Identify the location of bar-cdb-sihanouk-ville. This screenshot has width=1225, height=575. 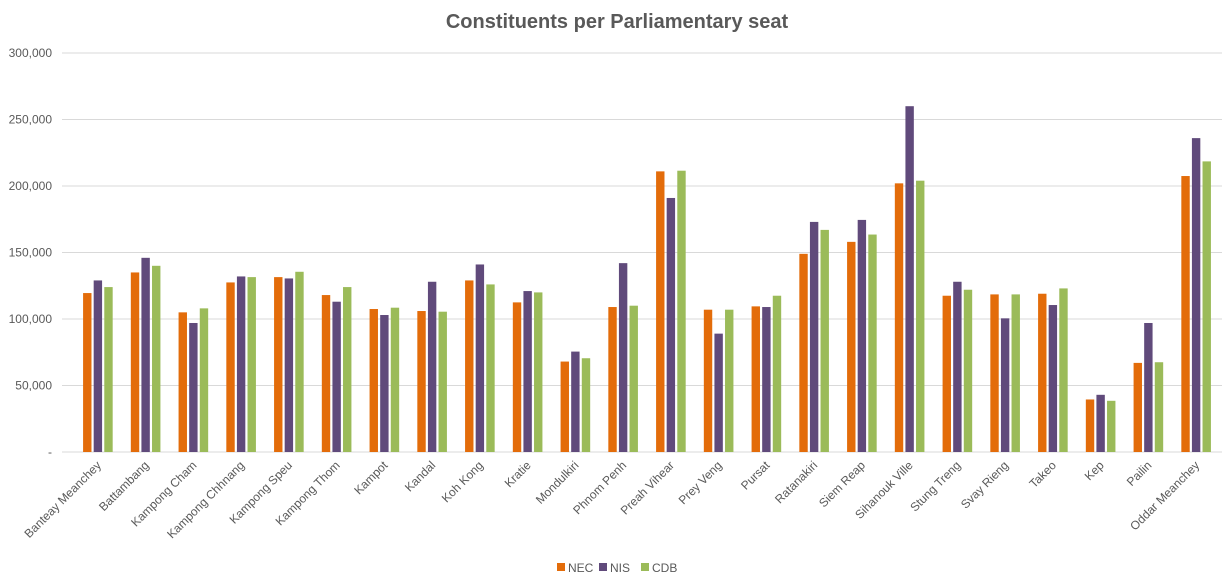
(920, 316).